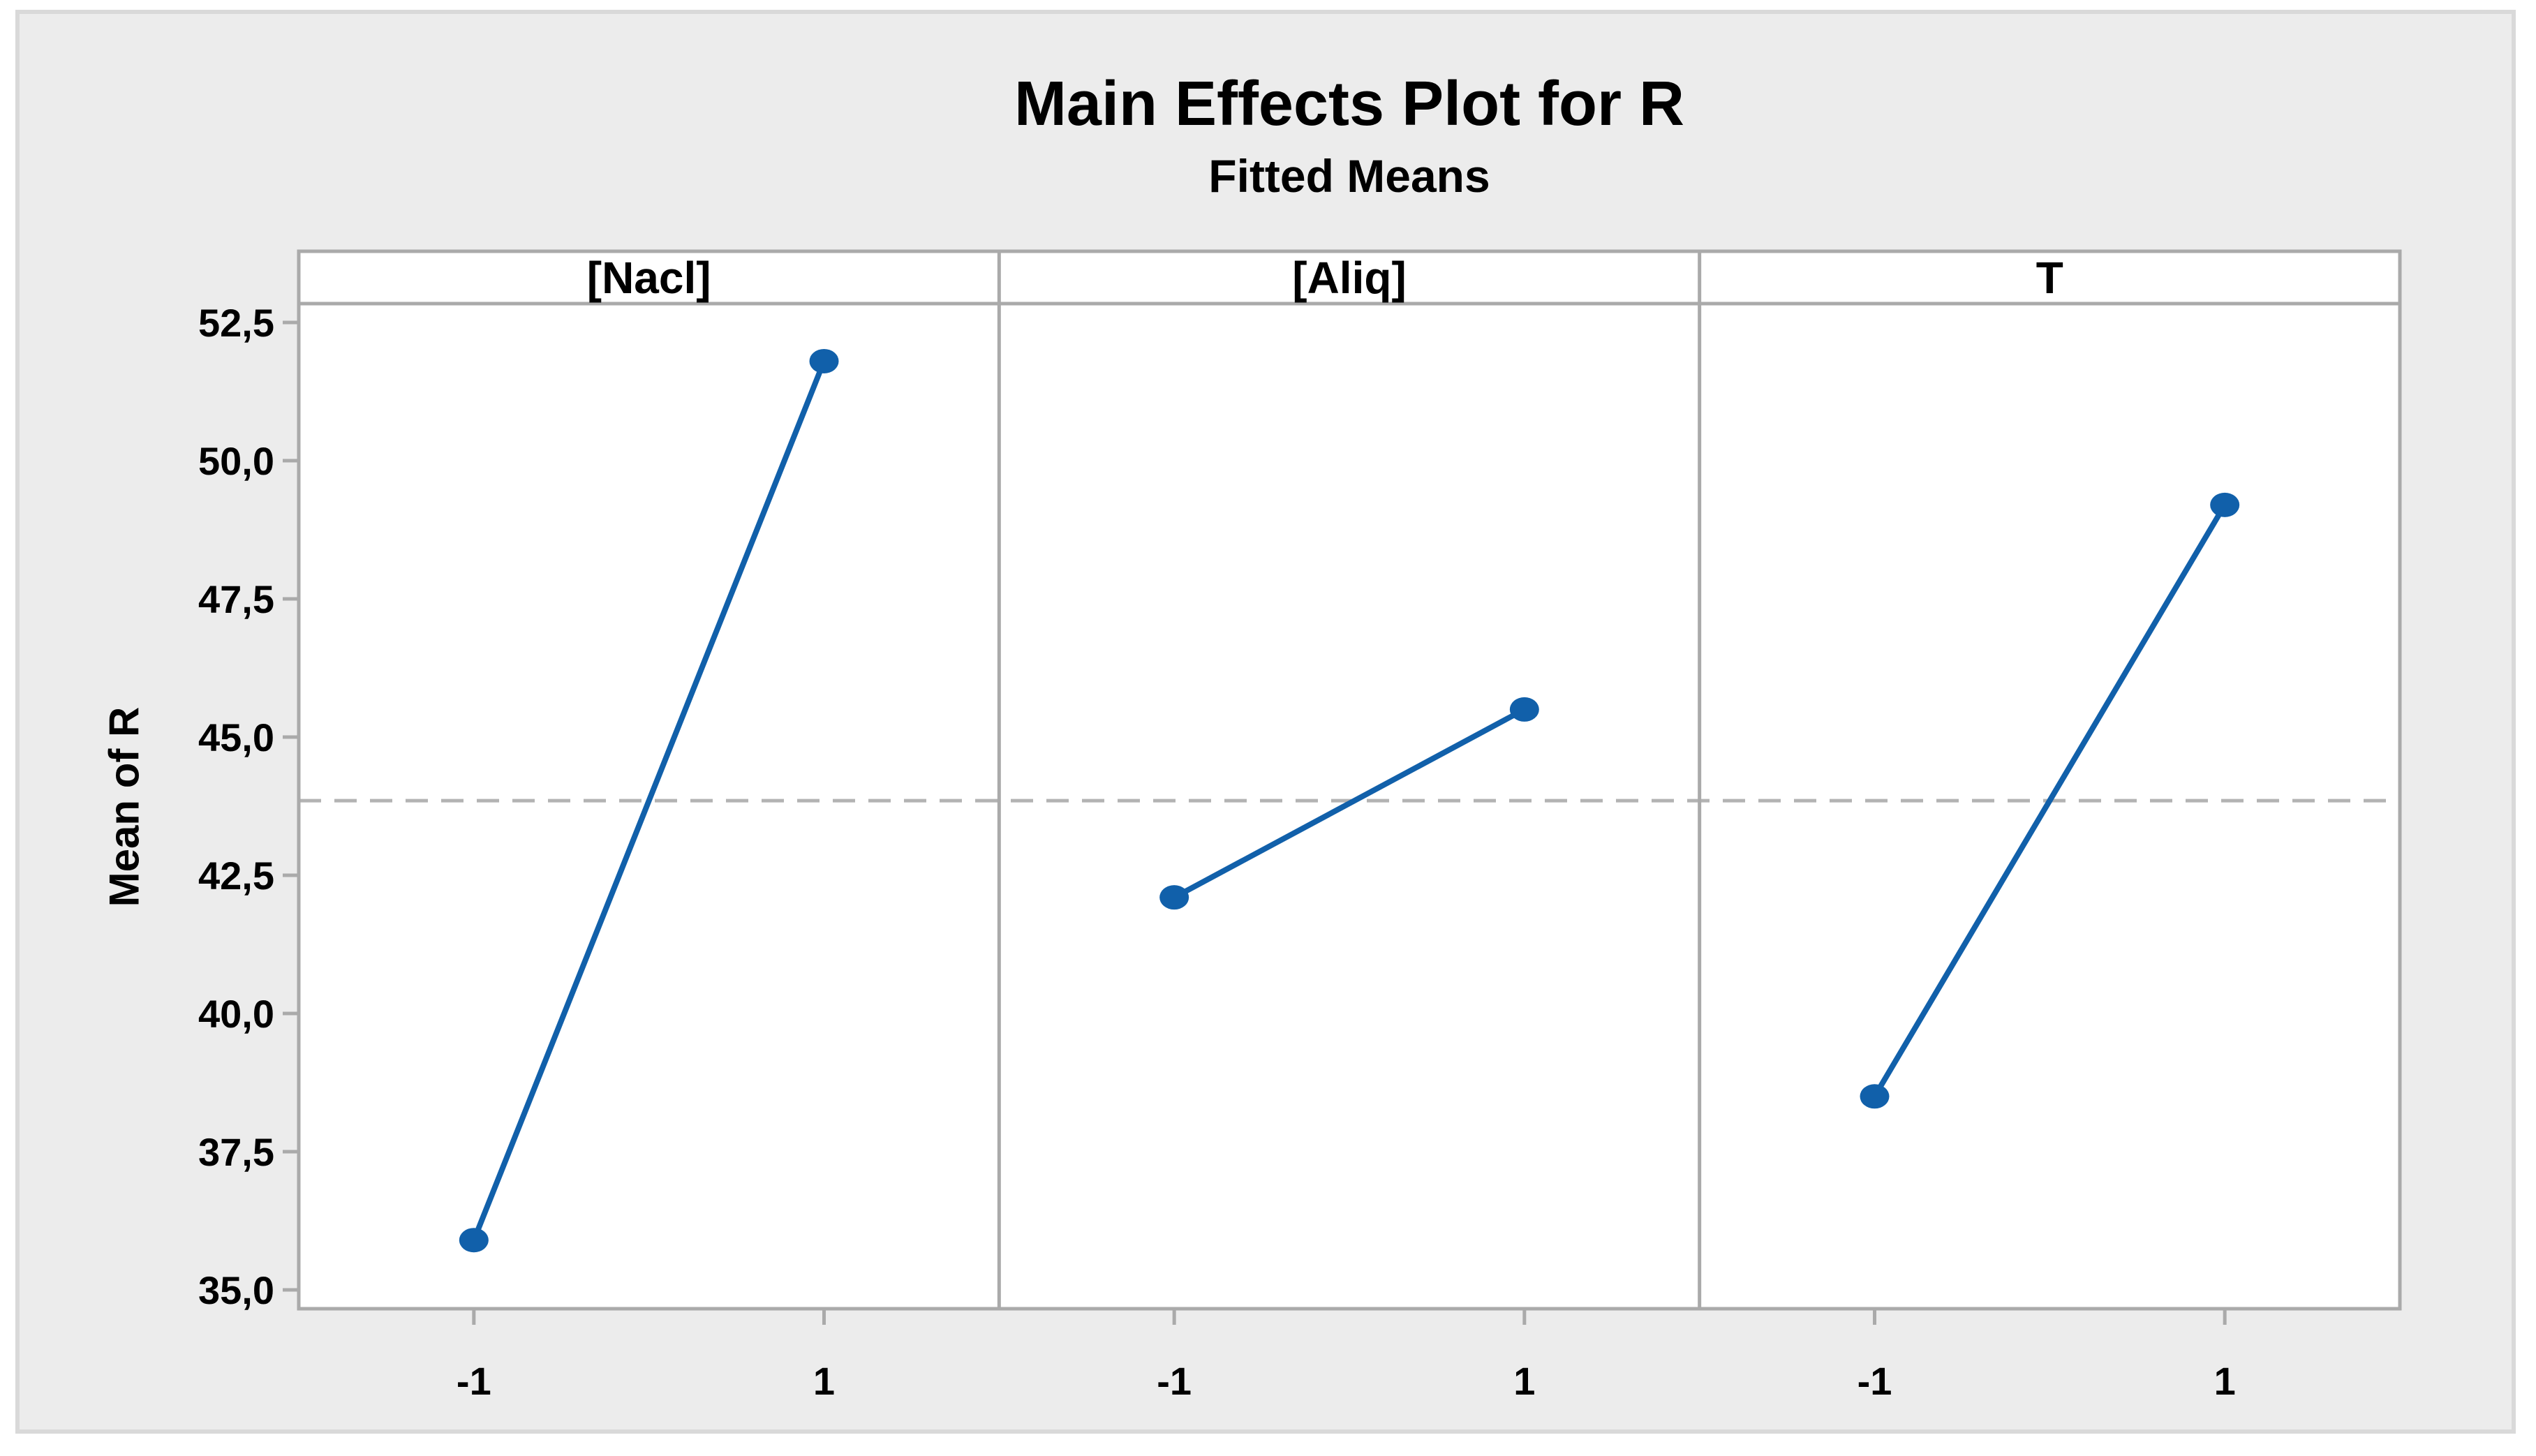 The height and width of the screenshot is (1456, 2536). I want to click on chart-subtitle: Fitted Means, so click(1349, 176).